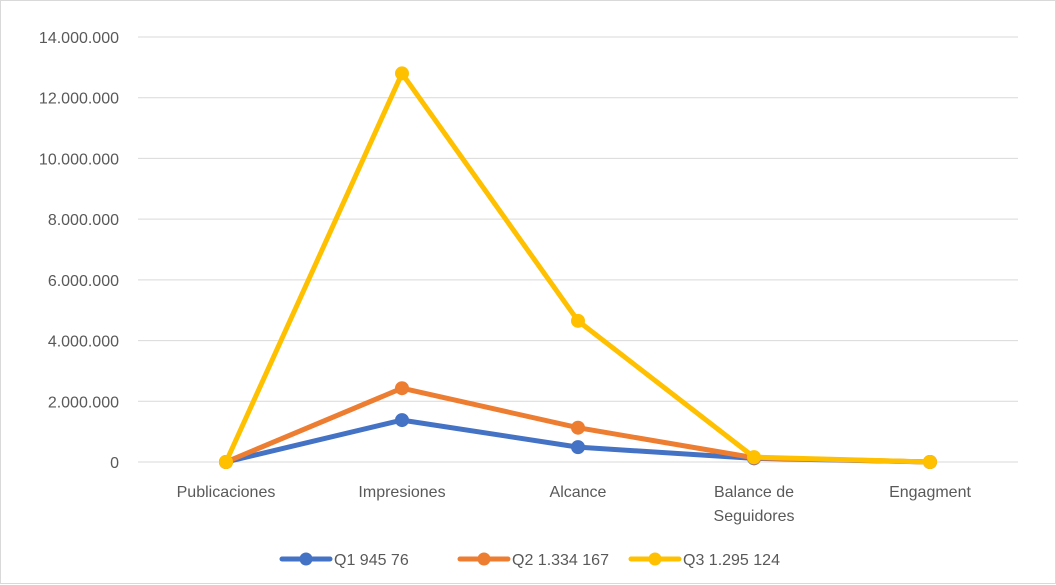  I want to click on legend-item: Q3 1.295 124, so click(704, 560).